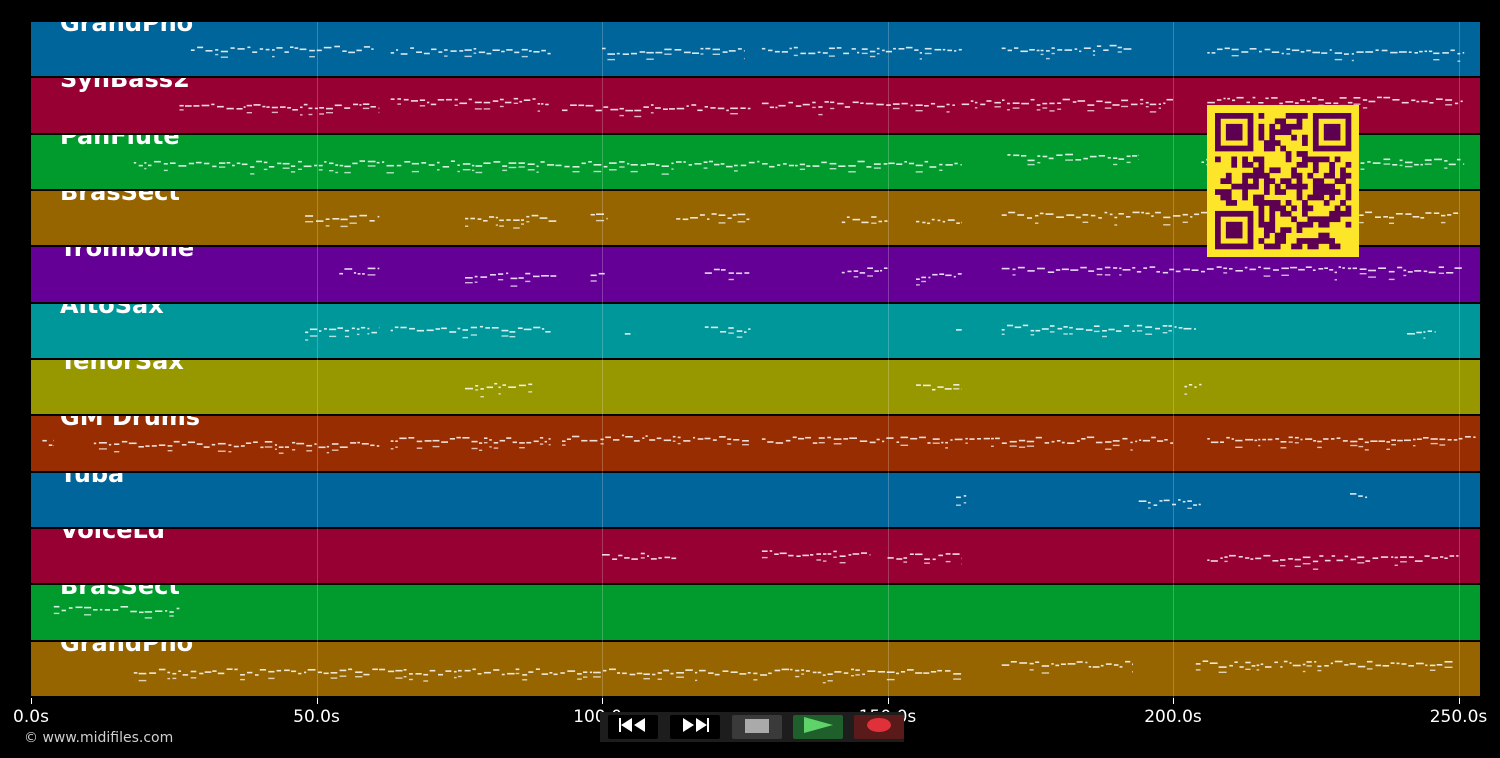 This screenshot has width=1500, height=758. Describe the element at coordinates (755, 613) in the screenshot. I see `track-lane: BrasSect` at that location.